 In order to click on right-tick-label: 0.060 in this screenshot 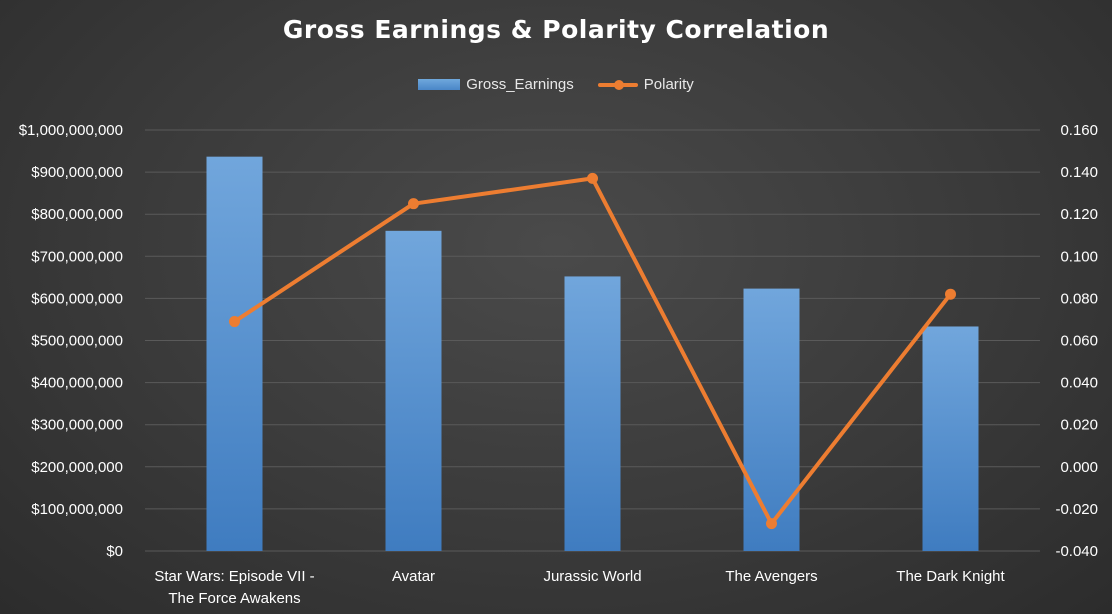, I will do `click(1079, 341)`.